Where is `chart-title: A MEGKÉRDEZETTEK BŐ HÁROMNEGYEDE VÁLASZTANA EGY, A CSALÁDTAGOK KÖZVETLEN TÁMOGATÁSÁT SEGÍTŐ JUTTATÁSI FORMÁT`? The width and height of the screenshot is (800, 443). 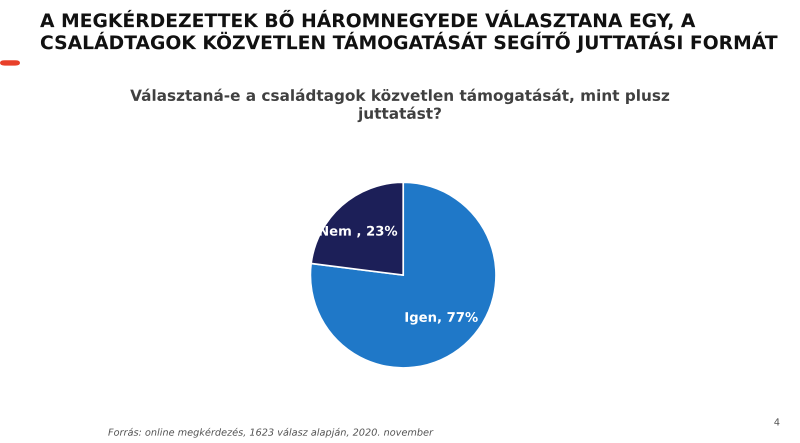
chart-title: A MEGKÉRDEZETTEK BŐ HÁROMNEGYEDE VÁLASZTANA EGY, A CSALÁDTAGOK KÖZVETLEN TÁMOGATÁSÁT SEGÍTŐ JUTTATÁSI FORMÁT is located at coordinates (409, 31).